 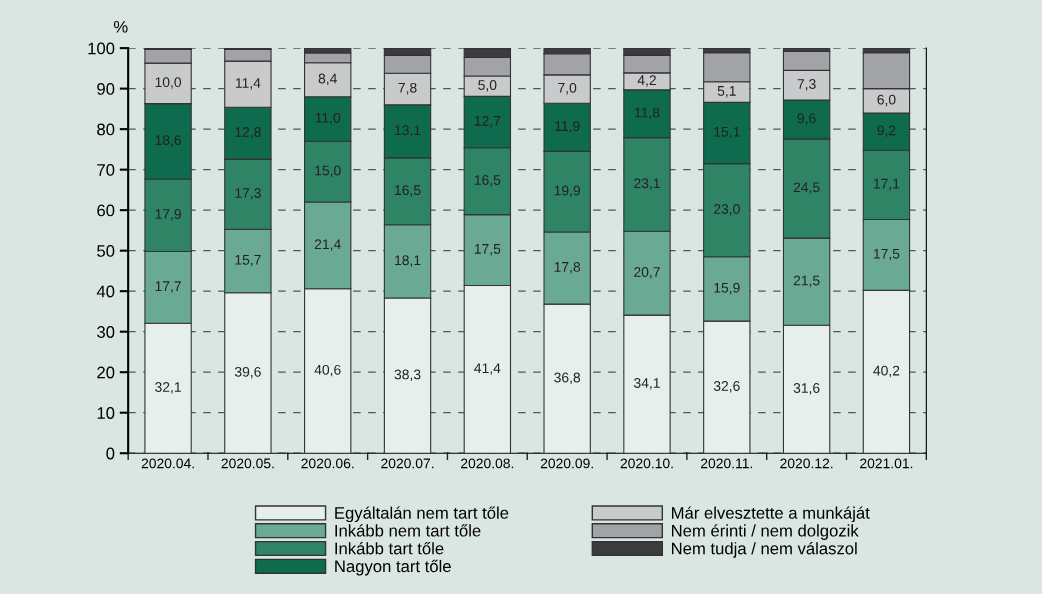 I want to click on data-label: 18,1, so click(x=408, y=261).